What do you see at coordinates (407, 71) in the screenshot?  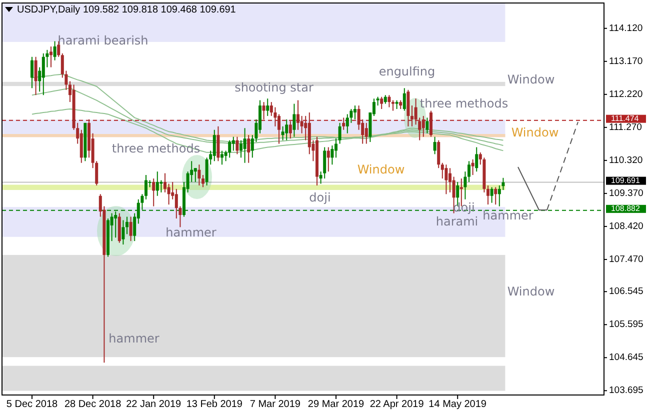 I see `annotation: engulfing` at bounding box center [407, 71].